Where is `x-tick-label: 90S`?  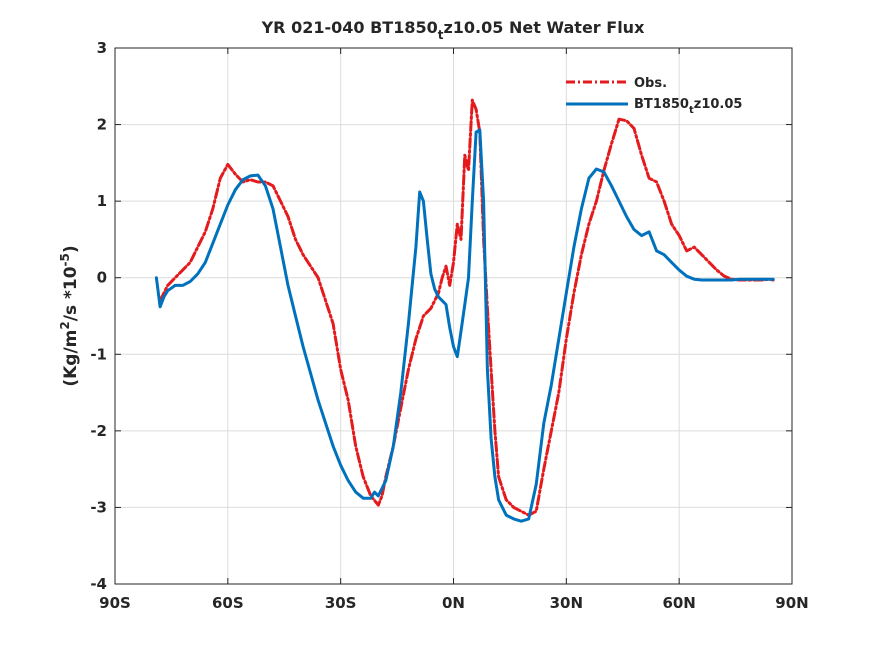 x-tick-label: 90S is located at coordinates (115, 603).